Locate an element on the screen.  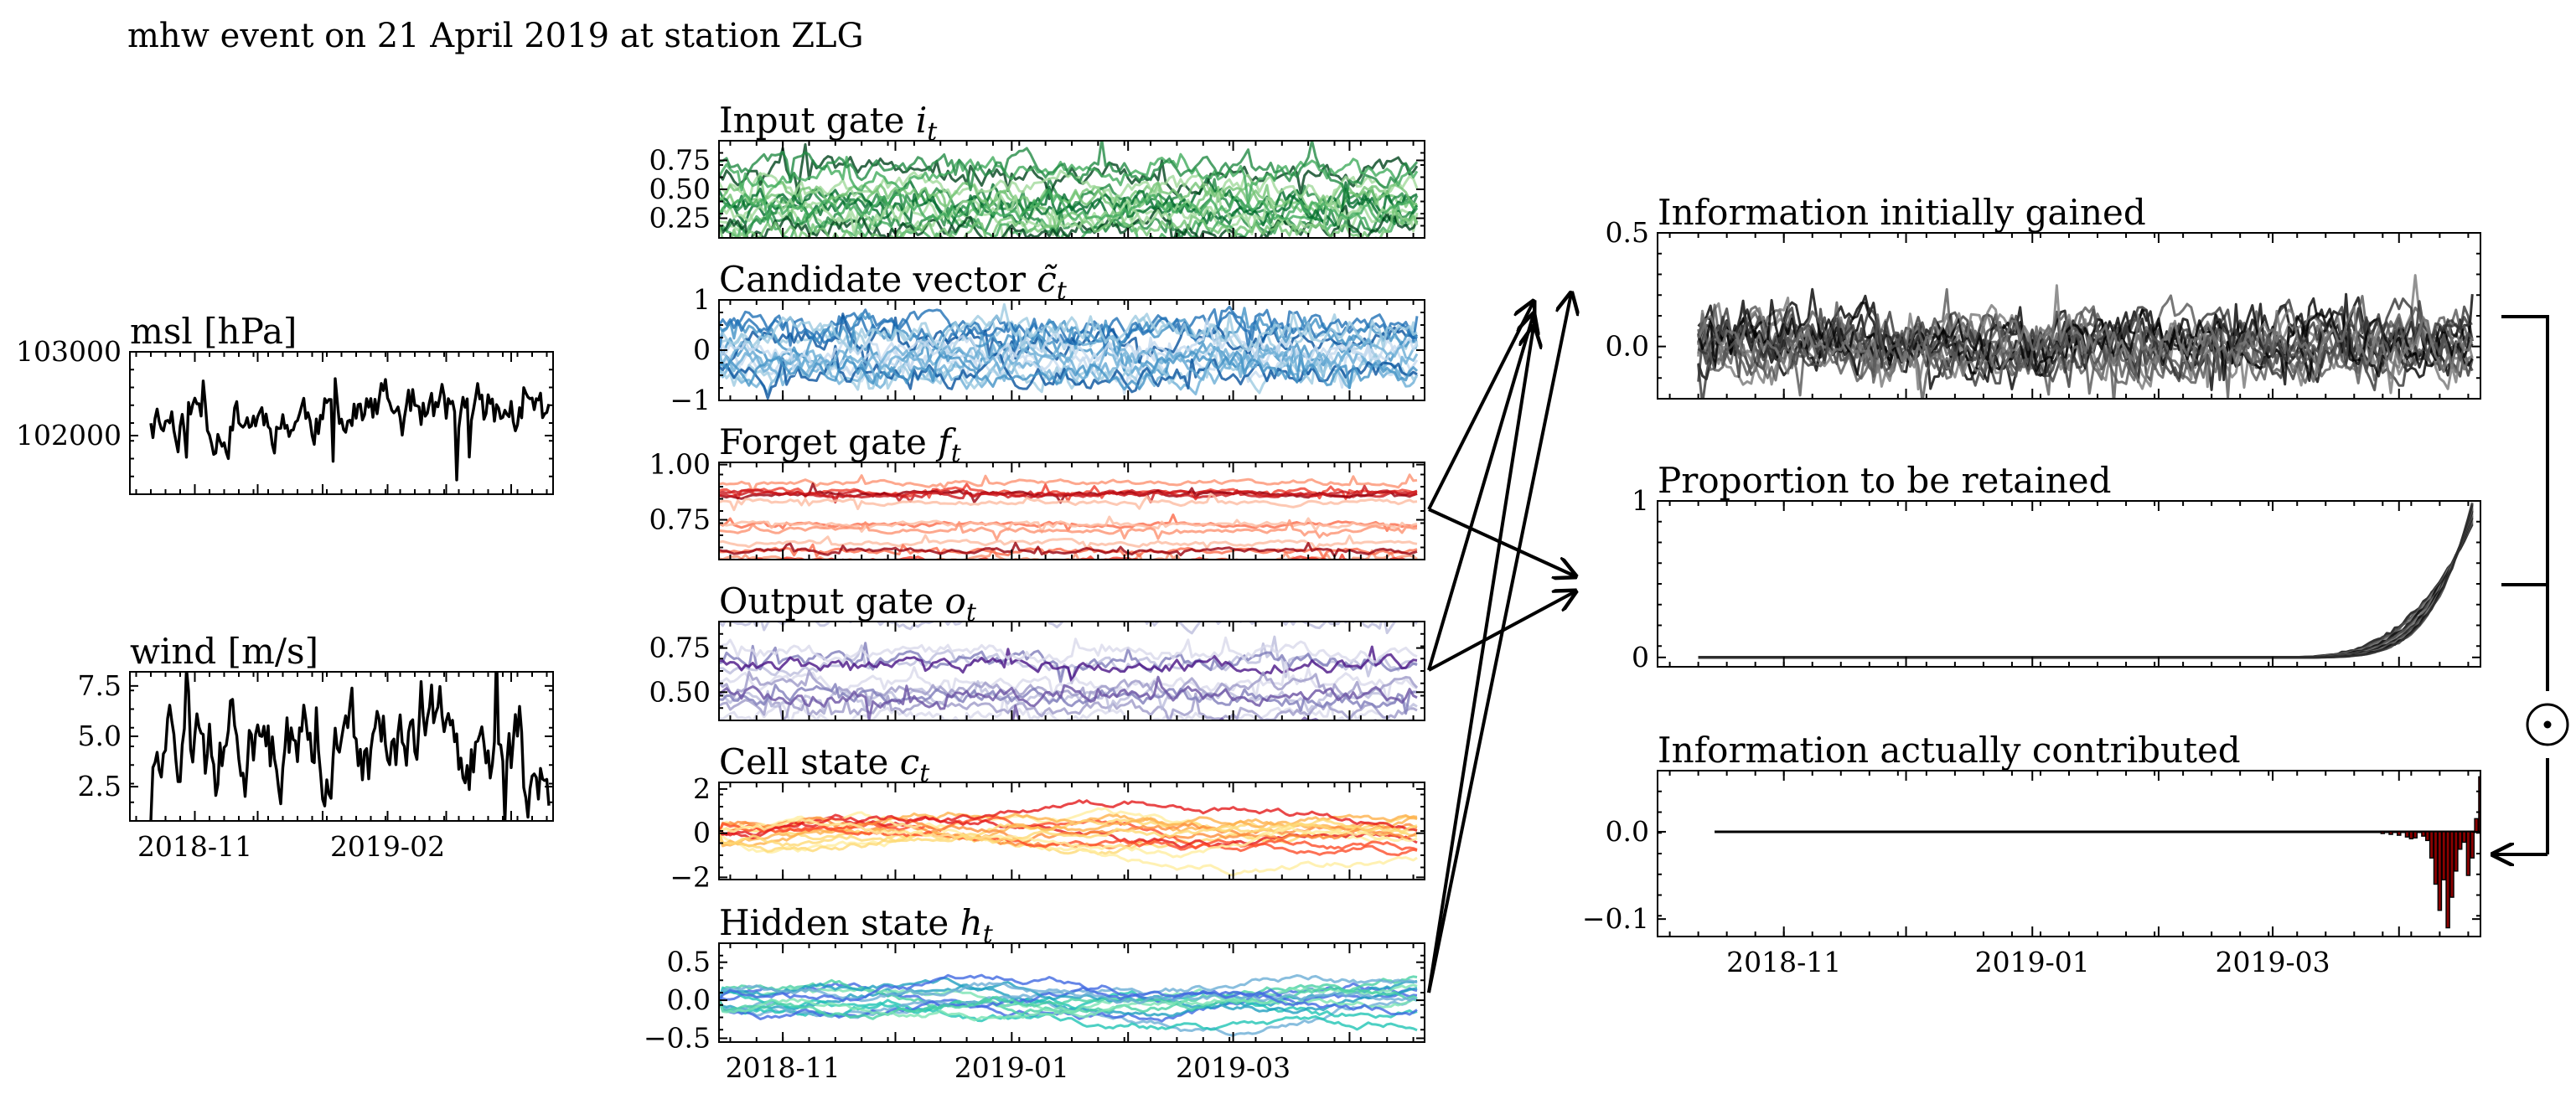
cell-state-panel: Cell state ct −2 0 2 is located at coordinates (1047, 817).